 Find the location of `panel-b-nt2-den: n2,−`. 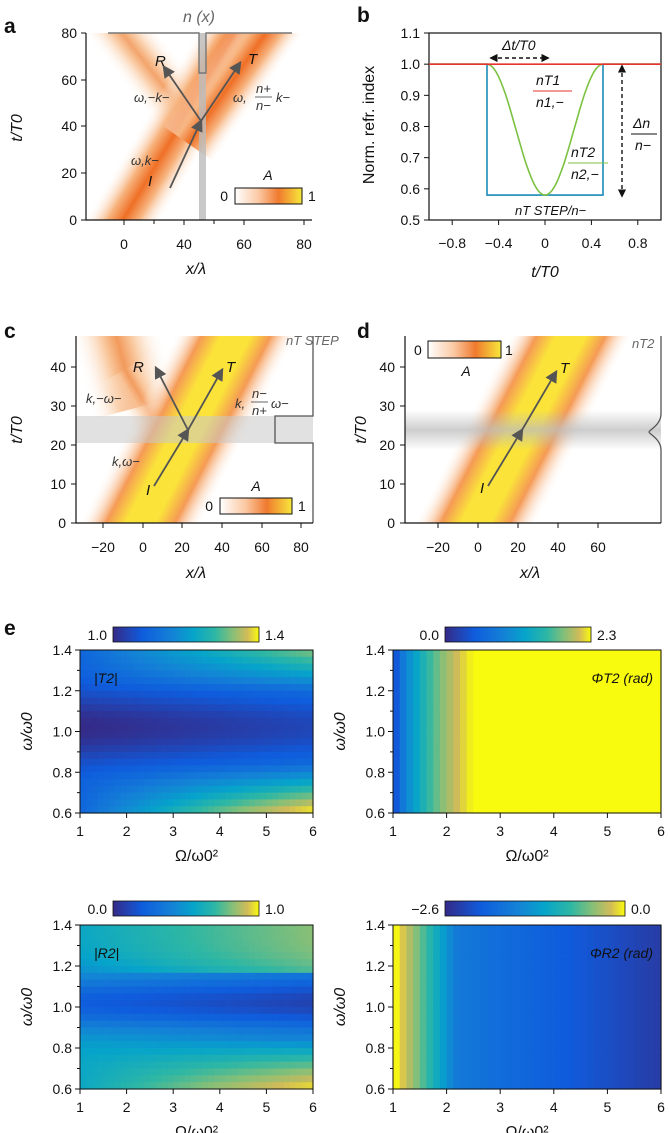

panel-b-nt2-den: n2,− is located at coordinates (585, 174).